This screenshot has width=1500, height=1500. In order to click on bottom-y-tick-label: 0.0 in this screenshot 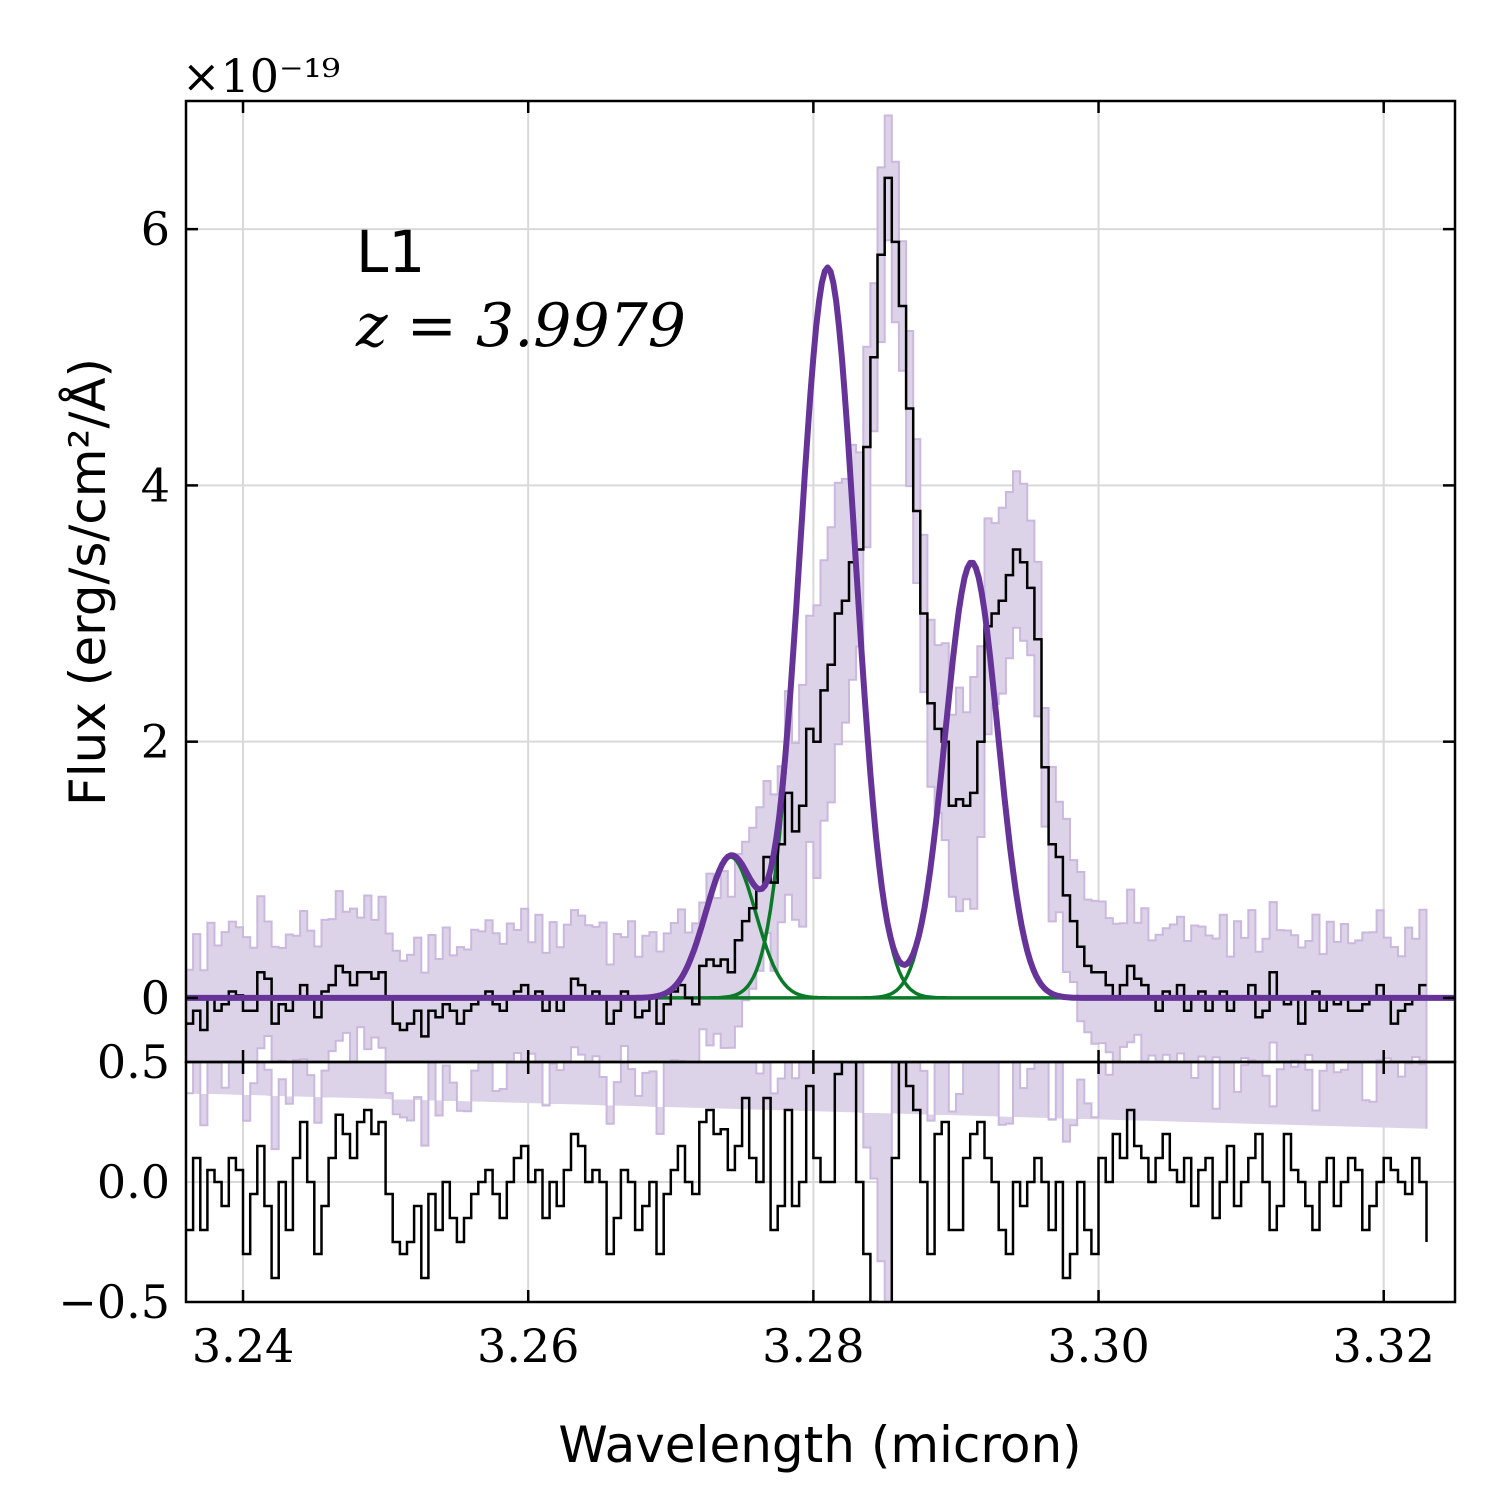, I will do `click(133, 1182)`.